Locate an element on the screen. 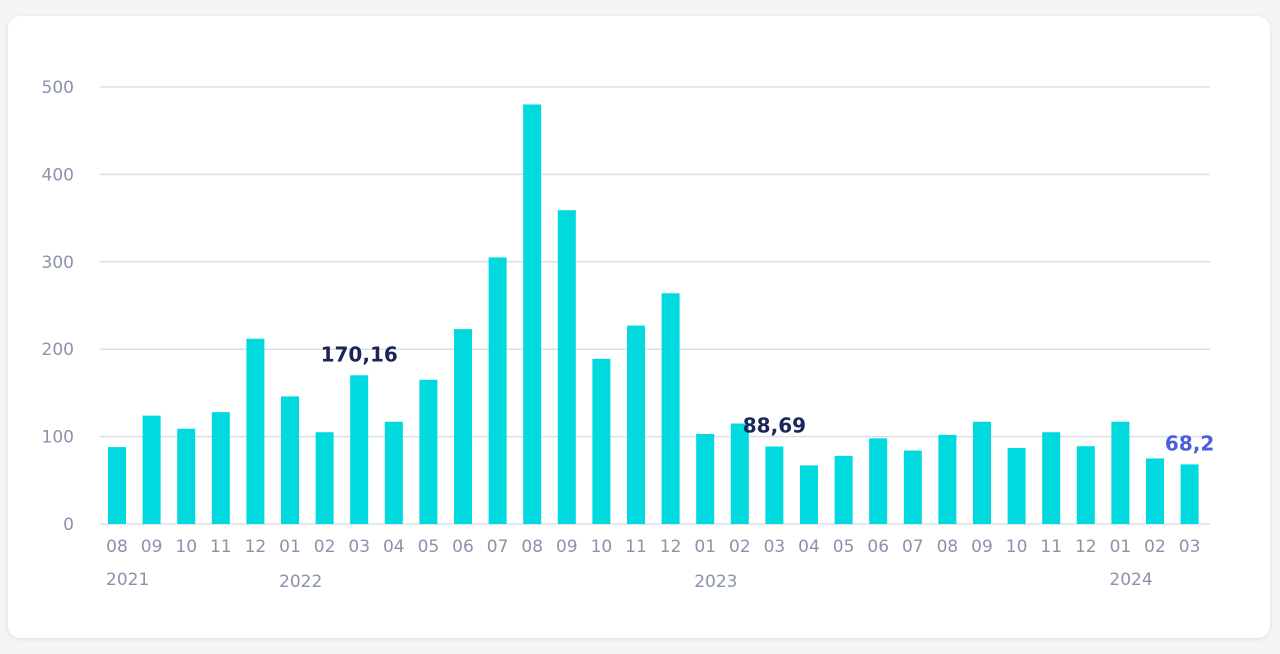 This screenshot has height=654, width=1280. year-label: 2023 is located at coordinates (715, 582).